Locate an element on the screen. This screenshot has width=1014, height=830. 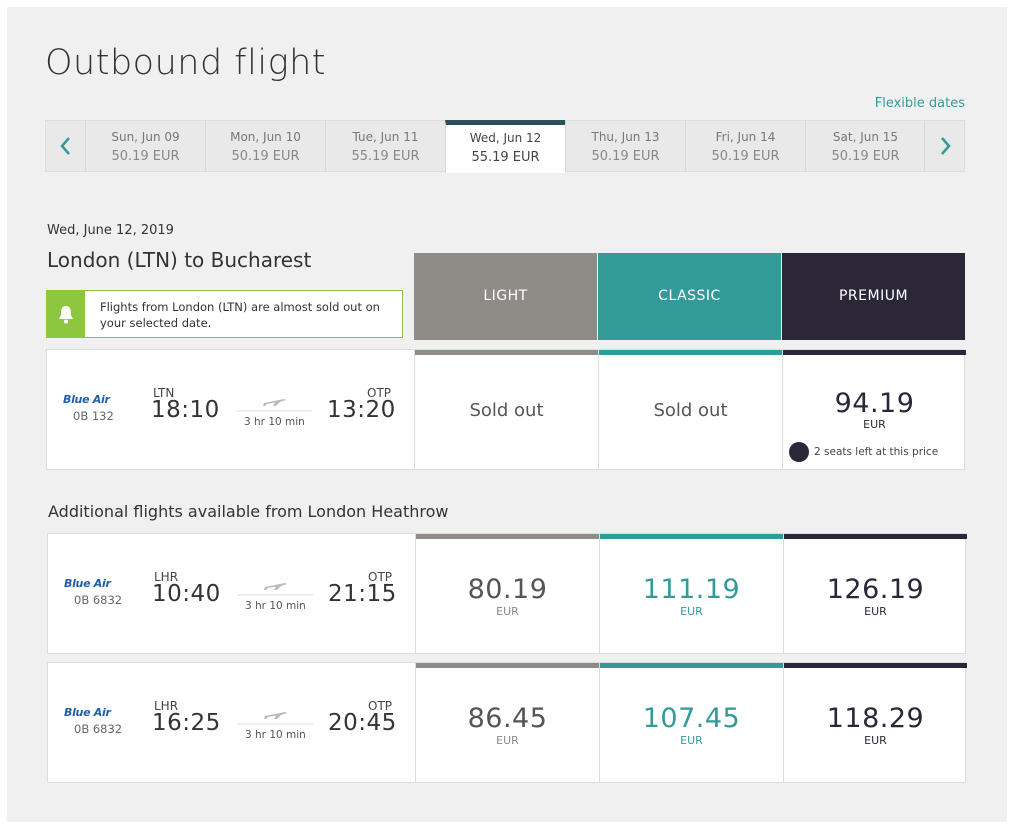
price: 107.45 is located at coordinates (691, 718).